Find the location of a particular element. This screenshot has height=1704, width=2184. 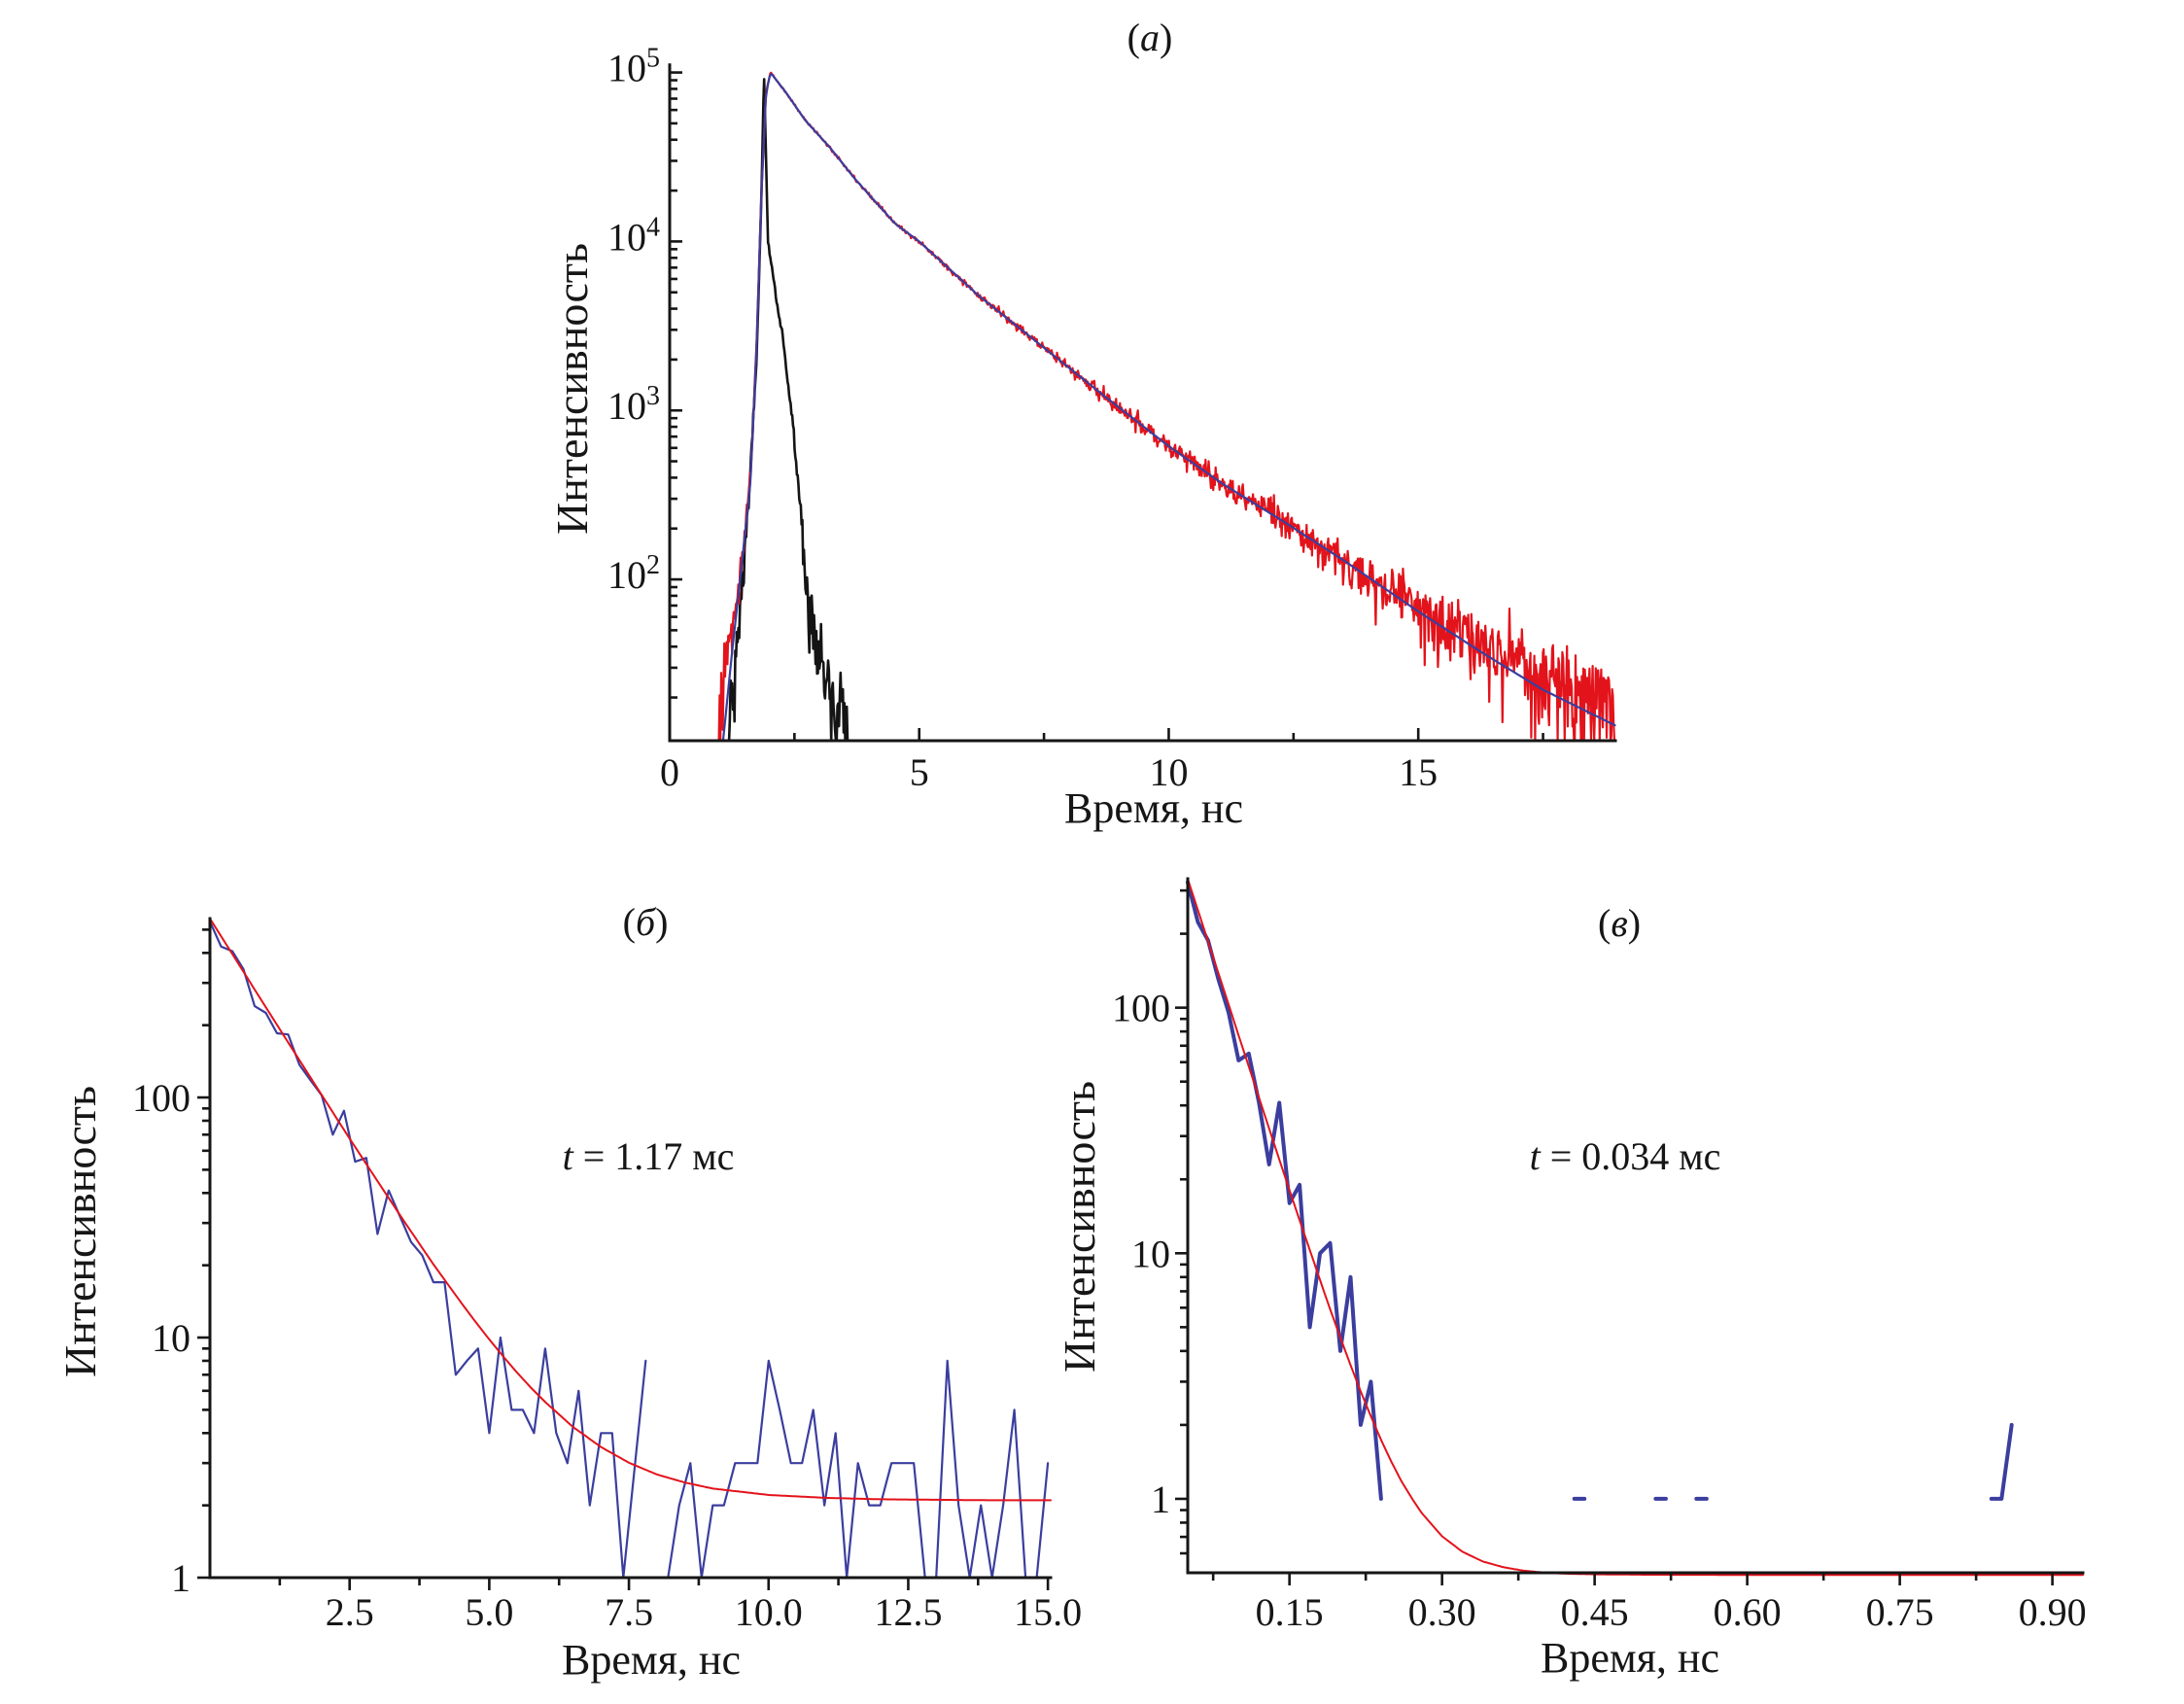

panel-label-letter: в is located at coordinates (1619, 923).